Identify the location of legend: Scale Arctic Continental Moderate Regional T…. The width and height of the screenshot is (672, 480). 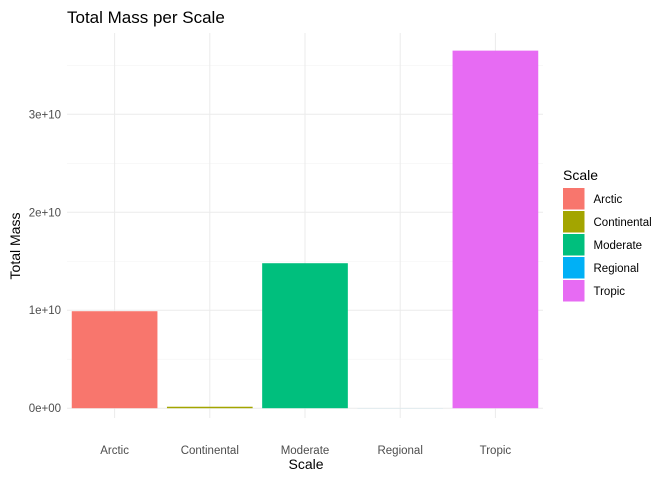
(607, 234).